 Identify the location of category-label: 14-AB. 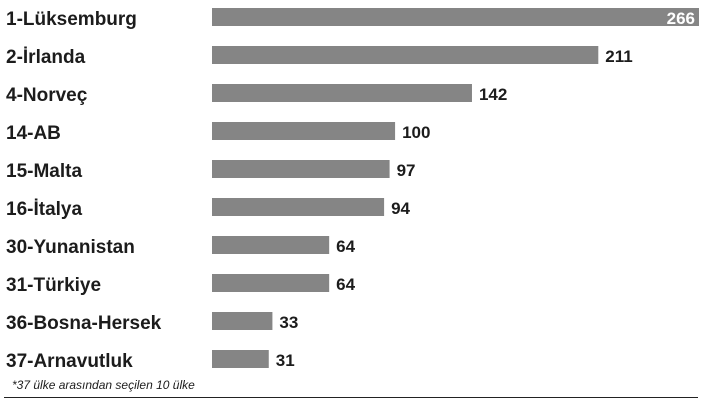
(33, 133).